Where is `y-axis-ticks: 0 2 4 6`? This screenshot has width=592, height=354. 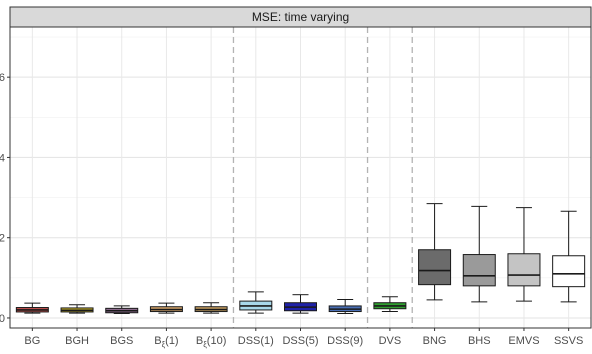
y-axis-ticks: 0 2 4 6 is located at coordinates (5, 198).